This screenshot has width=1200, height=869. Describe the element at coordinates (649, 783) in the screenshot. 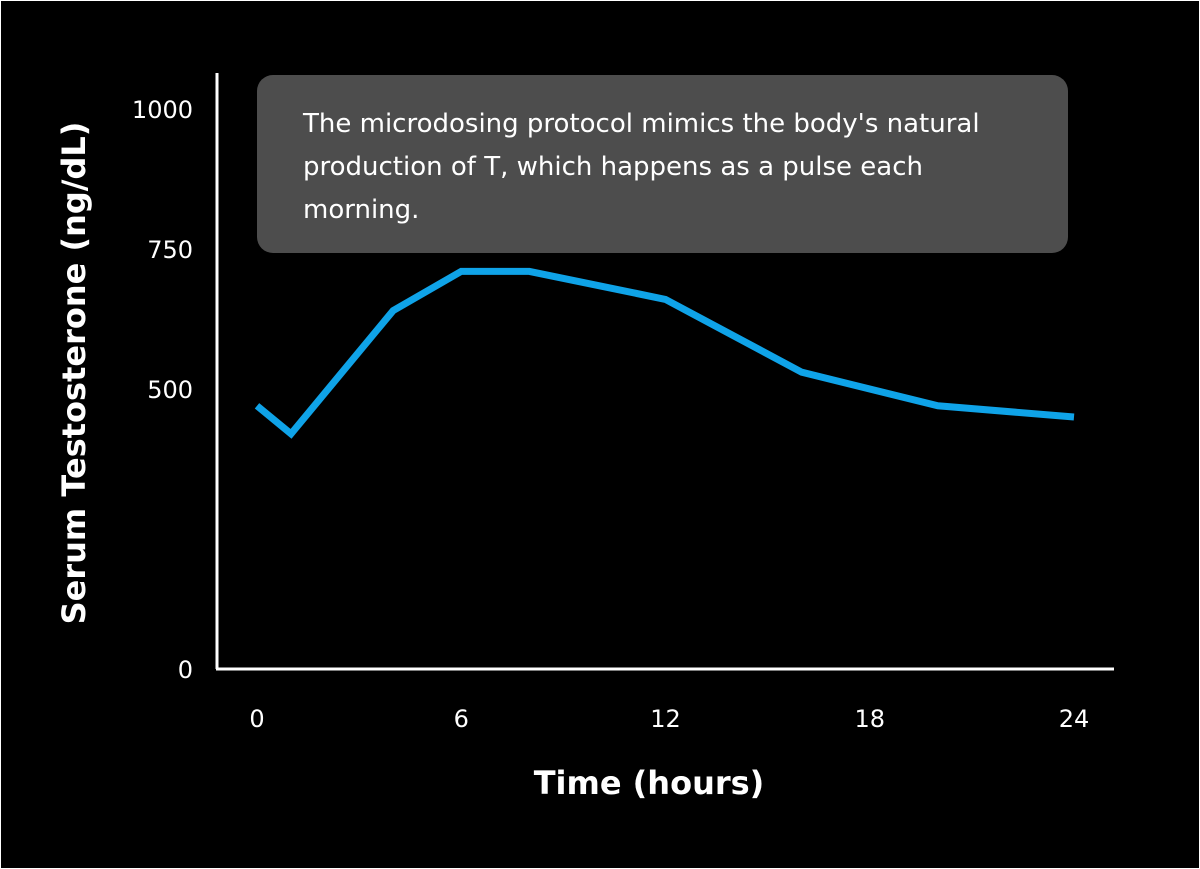

I see `x-axis-title: Time (hours)` at that location.